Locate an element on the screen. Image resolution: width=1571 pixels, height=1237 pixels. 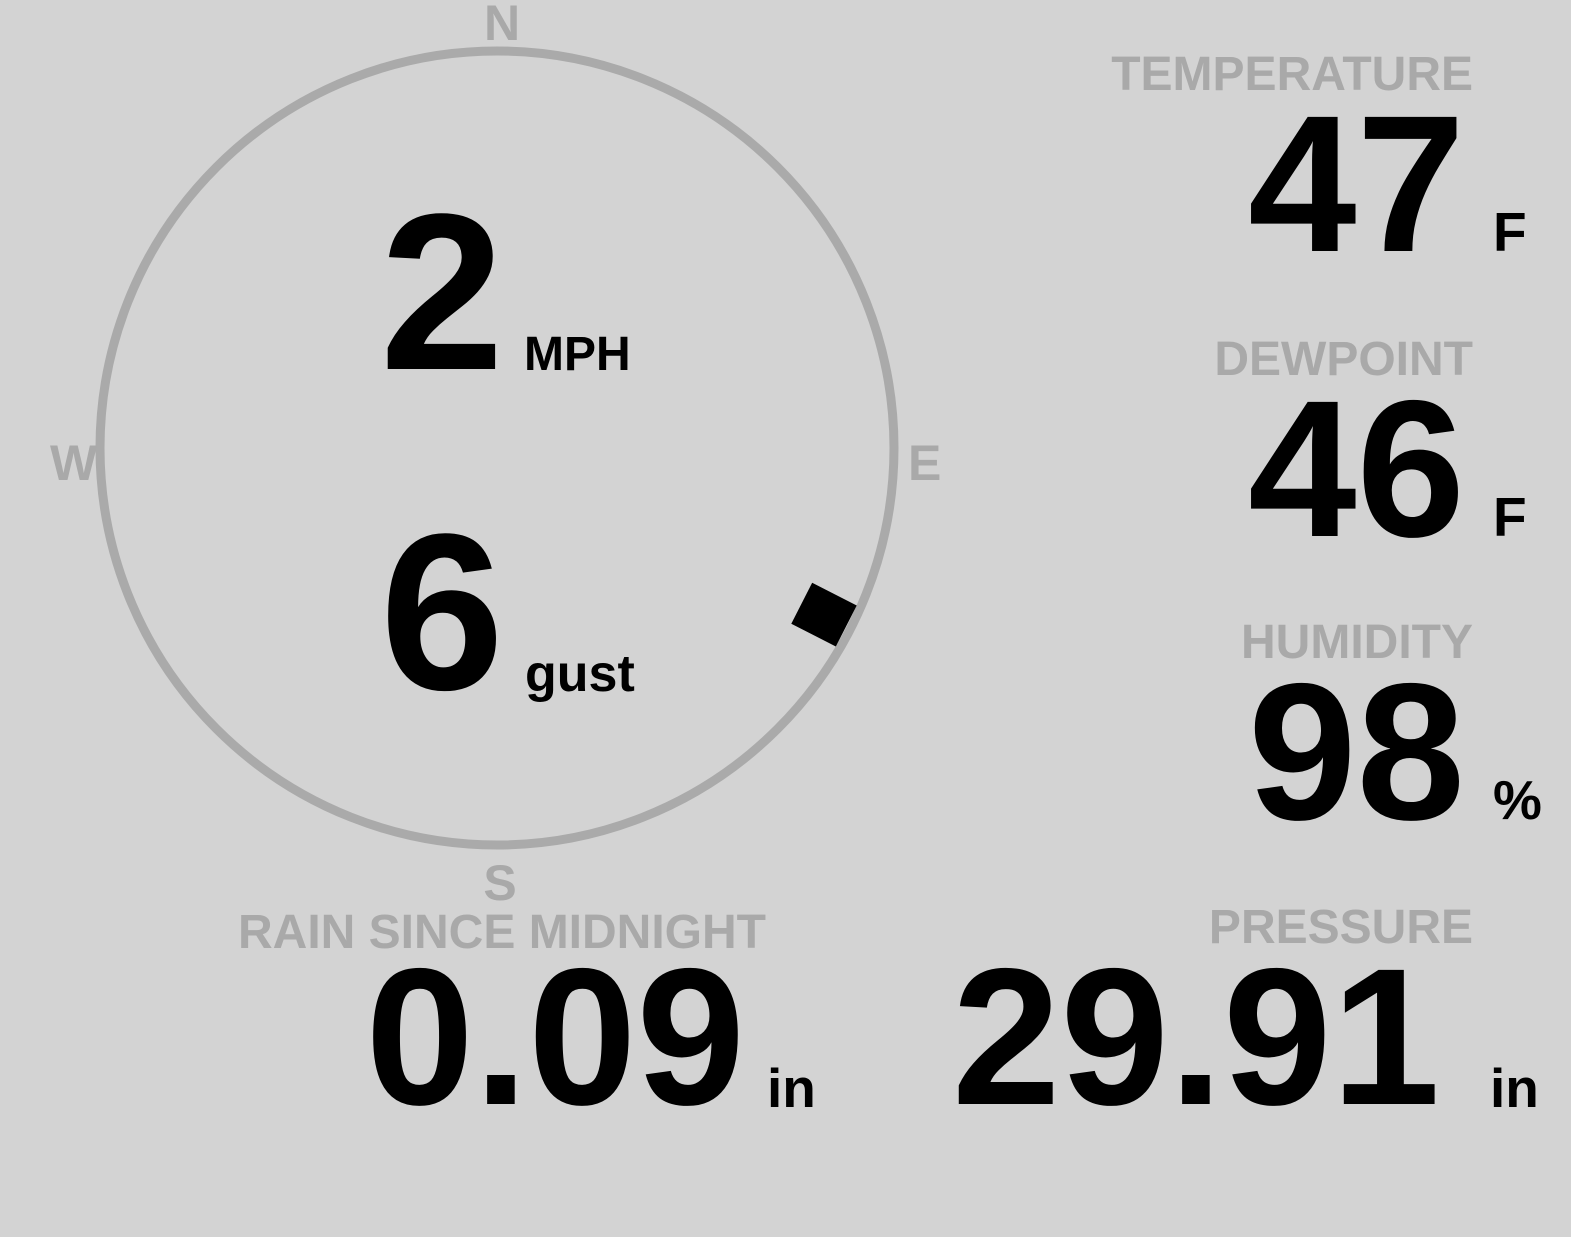
dewpoint-value: 46 is located at coordinates (1356, 469).